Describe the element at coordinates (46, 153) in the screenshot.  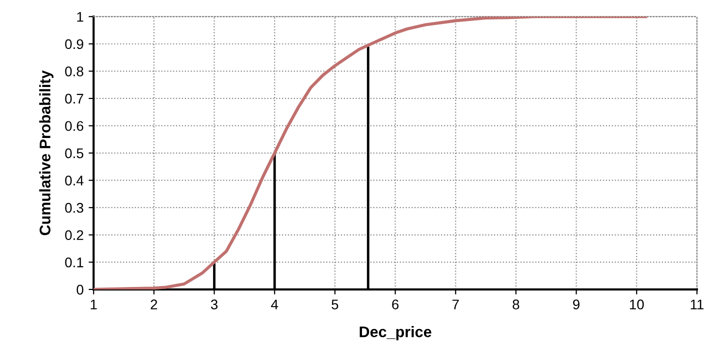
I see `y-axis-title: Cumulative Probability` at that location.